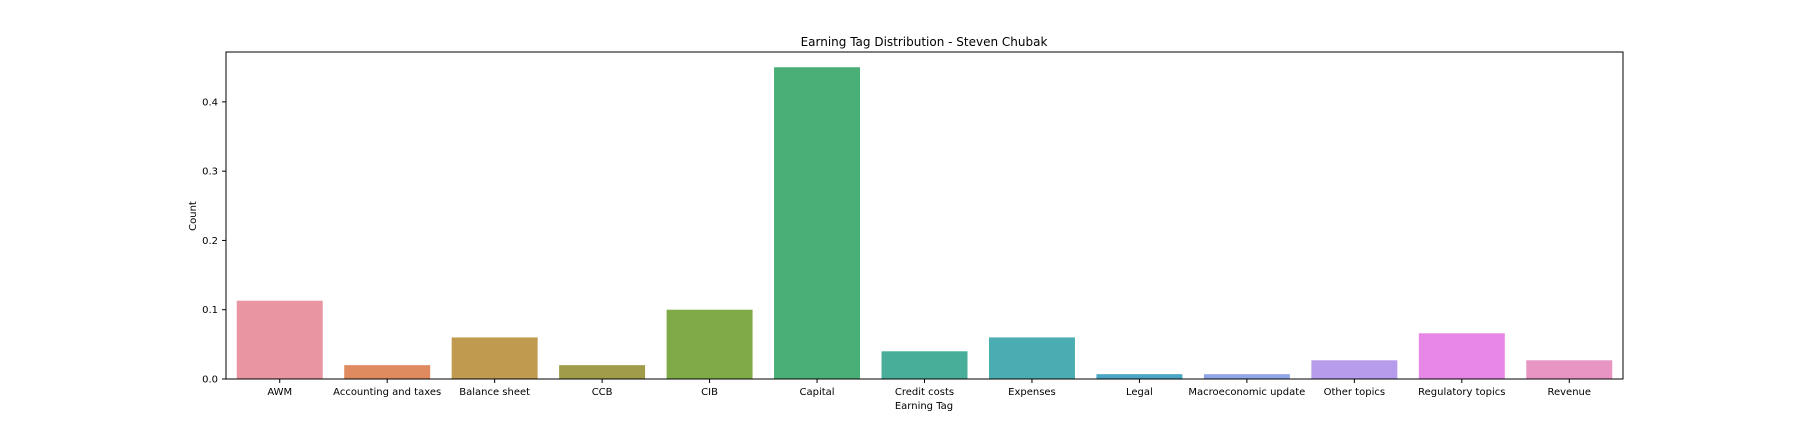  What do you see at coordinates (1031, 358) in the screenshot?
I see `bar-expenses` at bounding box center [1031, 358].